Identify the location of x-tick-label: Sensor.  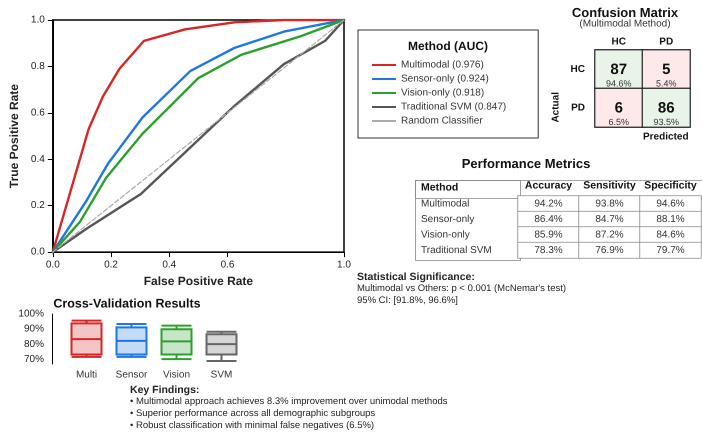
(132, 375).